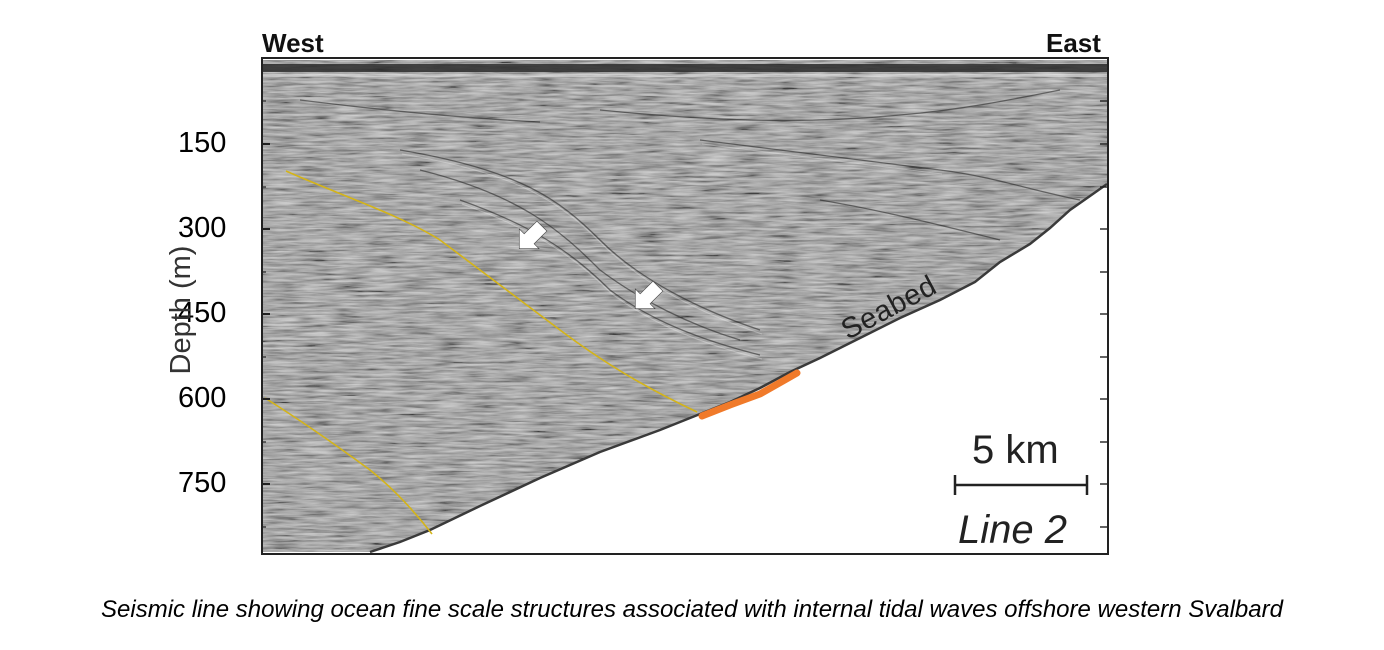 The height and width of the screenshot is (650, 1384). I want to click on scale-bar, so click(1021, 485).